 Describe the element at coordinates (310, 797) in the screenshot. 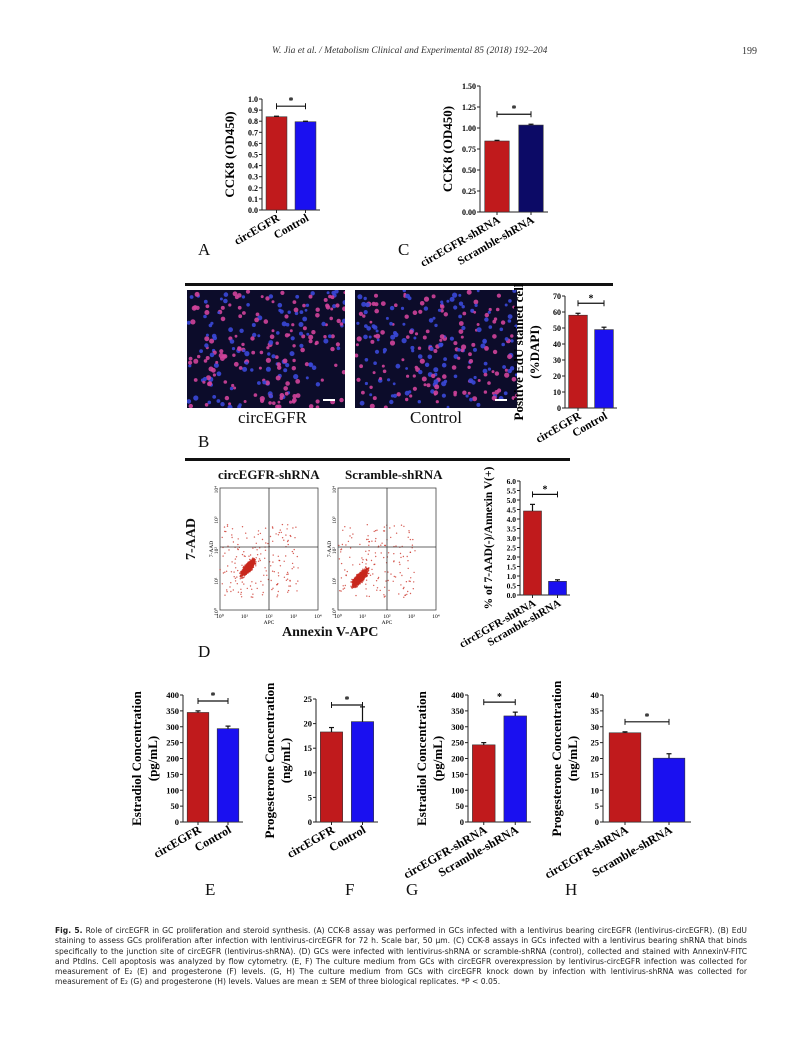

I see `y-tick-label: 5` at that location.